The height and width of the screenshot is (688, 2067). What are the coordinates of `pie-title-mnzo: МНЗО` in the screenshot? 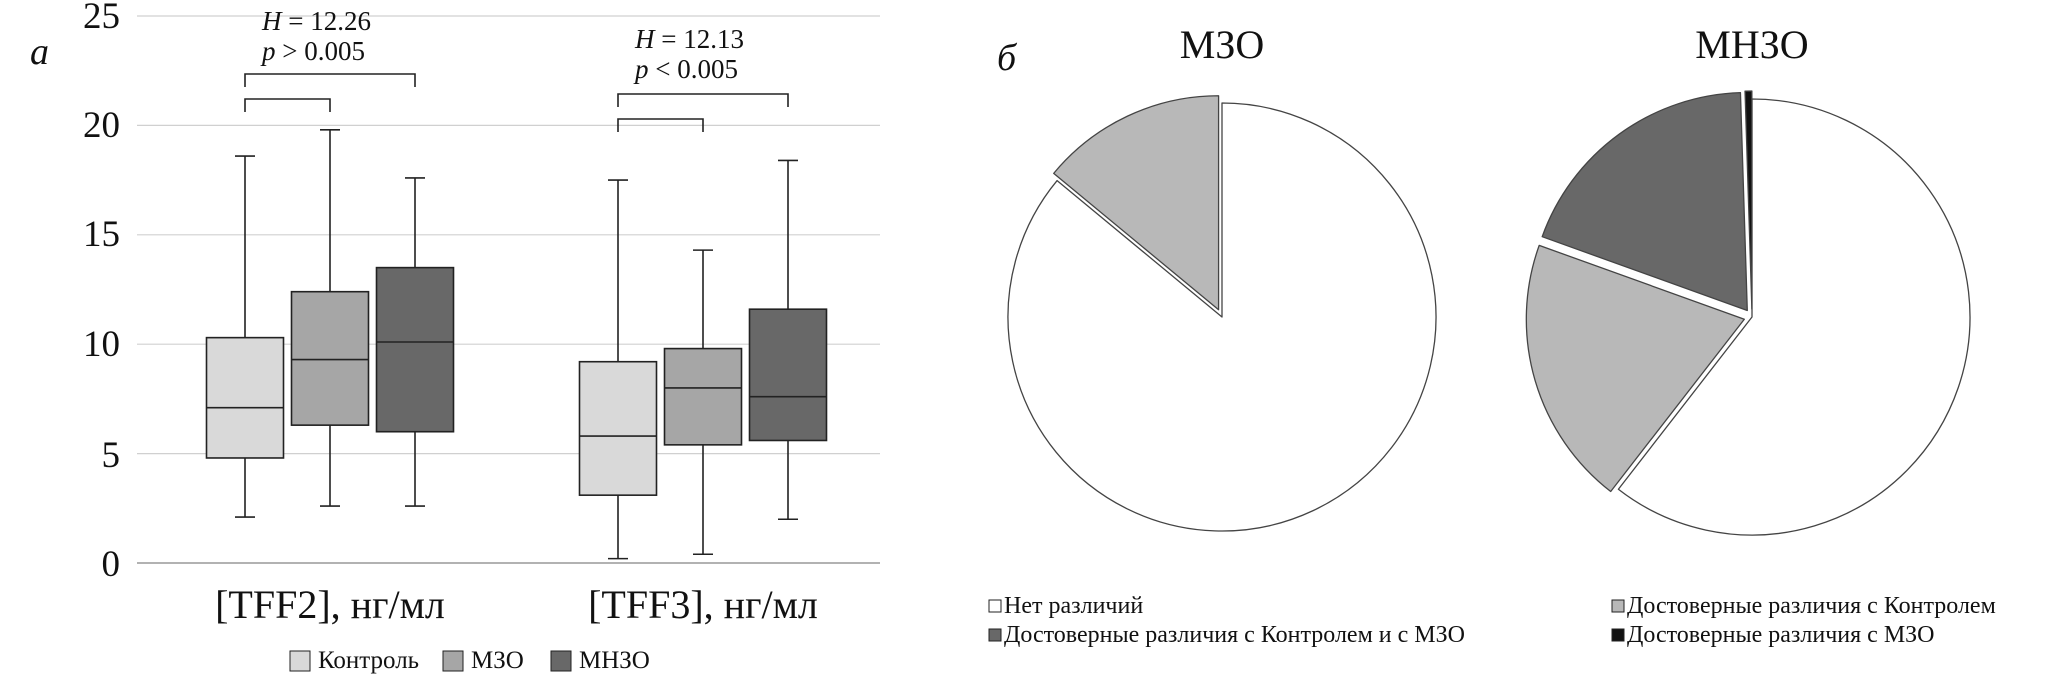 It's located at (1751, 44).